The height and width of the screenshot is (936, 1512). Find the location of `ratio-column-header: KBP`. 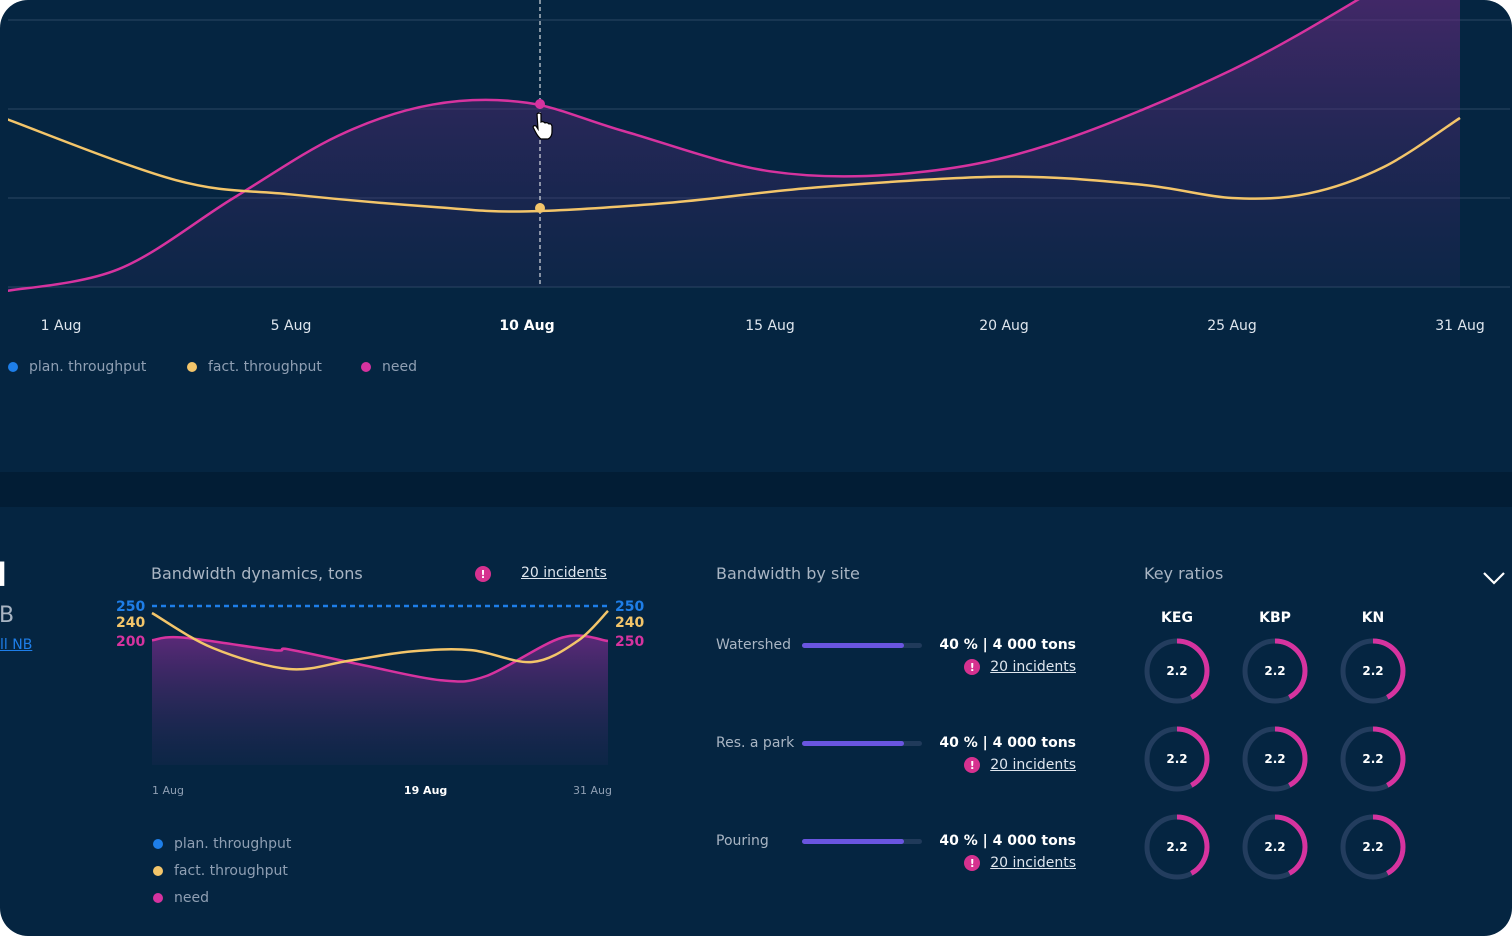

ratio-column-header: KBP is located at coordinates (1275, 618).